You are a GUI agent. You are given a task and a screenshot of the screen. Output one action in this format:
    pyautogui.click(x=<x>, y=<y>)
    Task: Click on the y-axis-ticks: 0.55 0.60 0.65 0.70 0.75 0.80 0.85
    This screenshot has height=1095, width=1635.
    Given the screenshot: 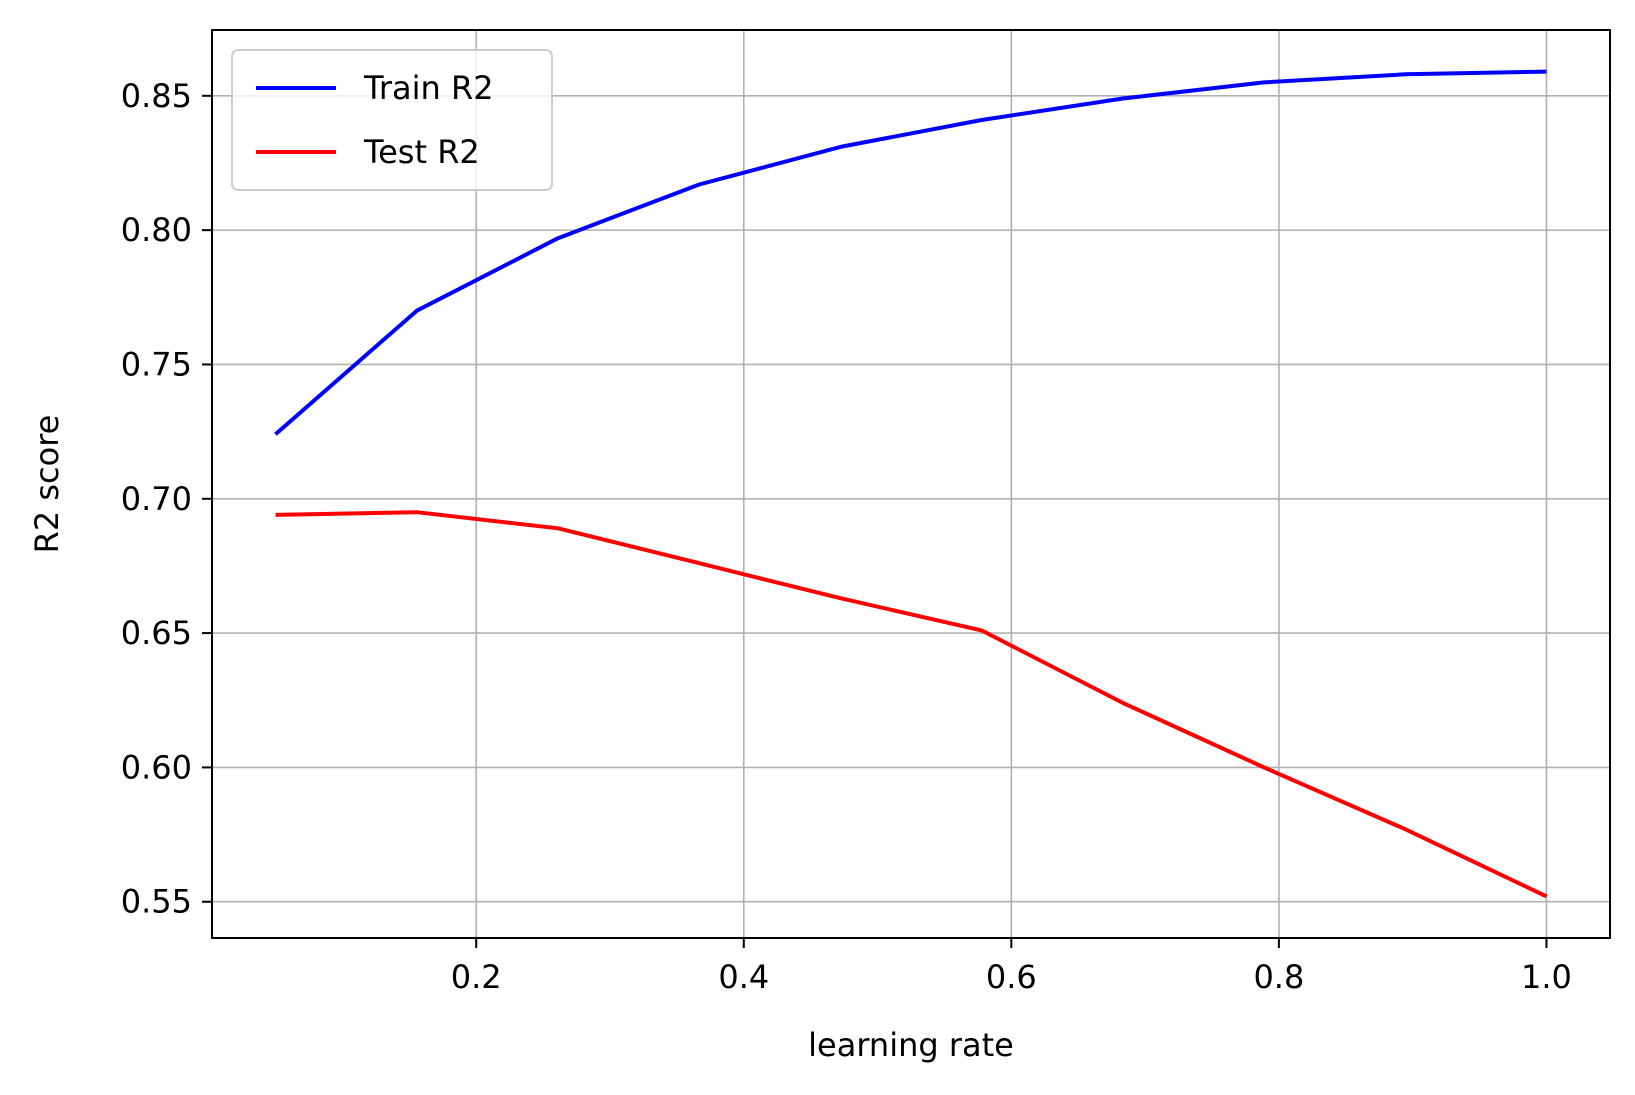 What is the action you would take?
    pyautogui.click(x=166, y=499)
    